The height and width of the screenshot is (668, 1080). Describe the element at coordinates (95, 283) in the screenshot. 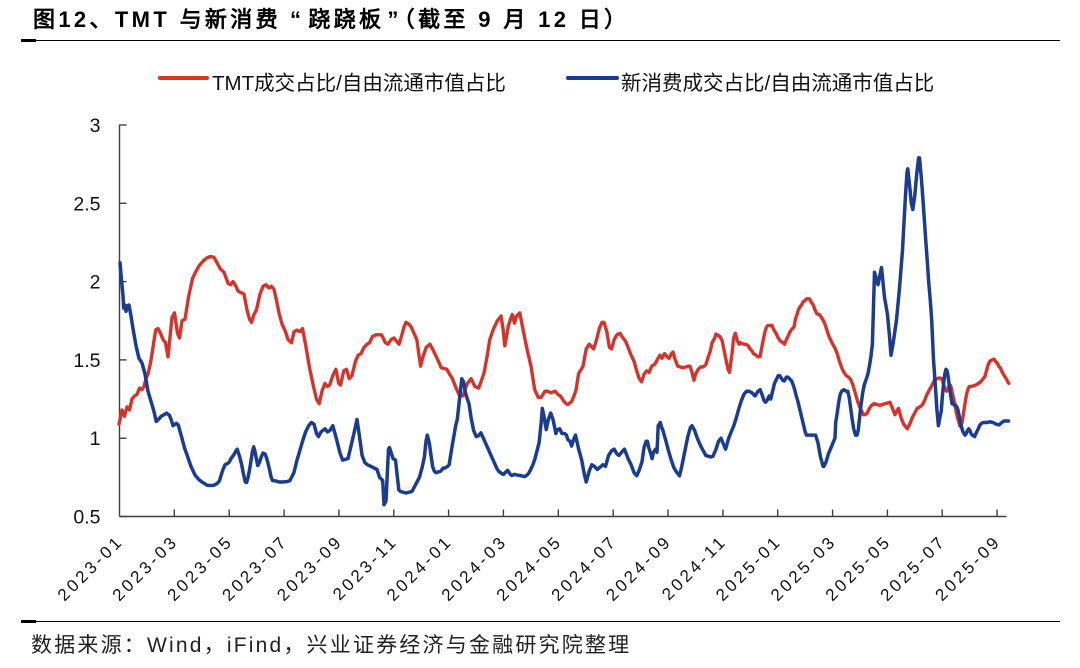

I see `svg-text: 2` at that location.